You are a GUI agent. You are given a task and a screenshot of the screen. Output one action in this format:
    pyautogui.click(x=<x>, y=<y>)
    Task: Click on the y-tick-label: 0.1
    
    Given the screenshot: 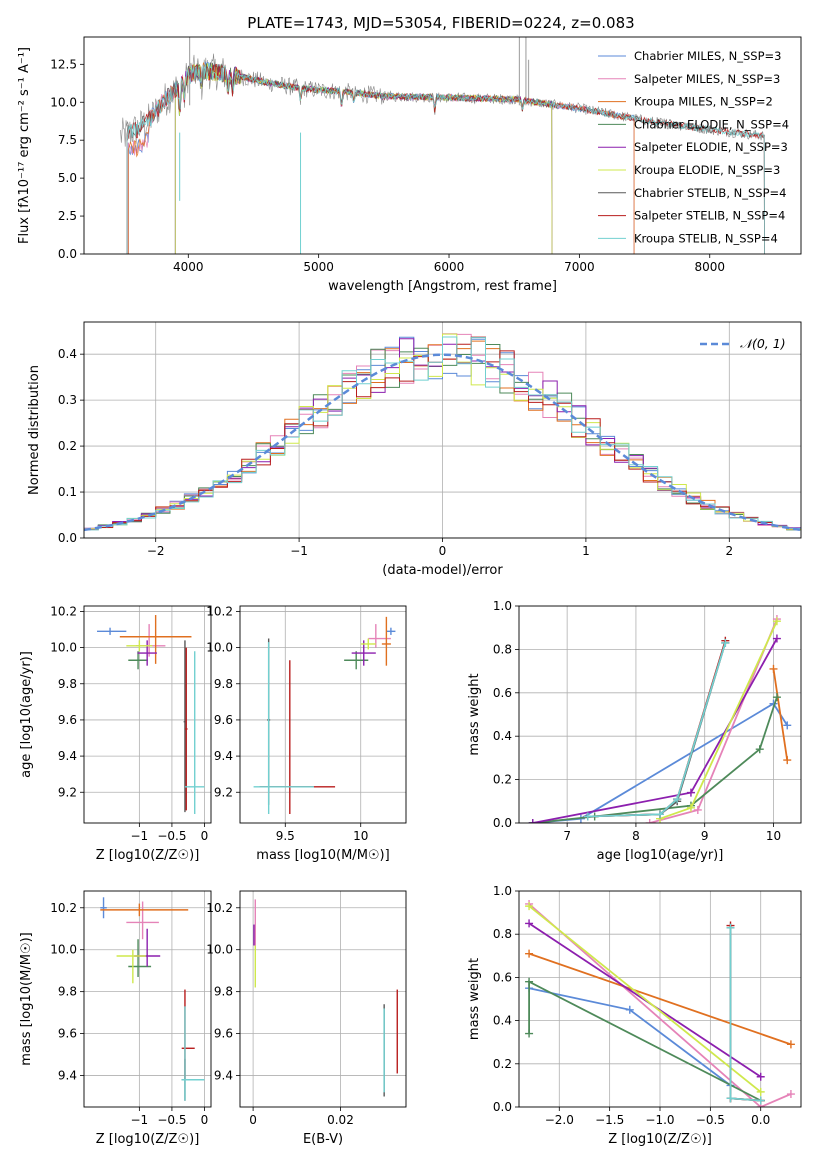 What is the action you would take?
    pyautogui.click(x=67, y=492)
    